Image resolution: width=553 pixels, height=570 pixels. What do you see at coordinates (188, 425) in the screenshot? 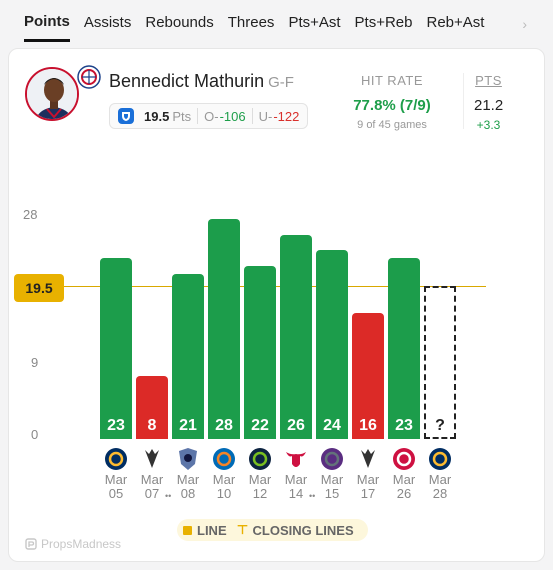
I see `bar-value-label: 21` at bounding box center [188, 425].